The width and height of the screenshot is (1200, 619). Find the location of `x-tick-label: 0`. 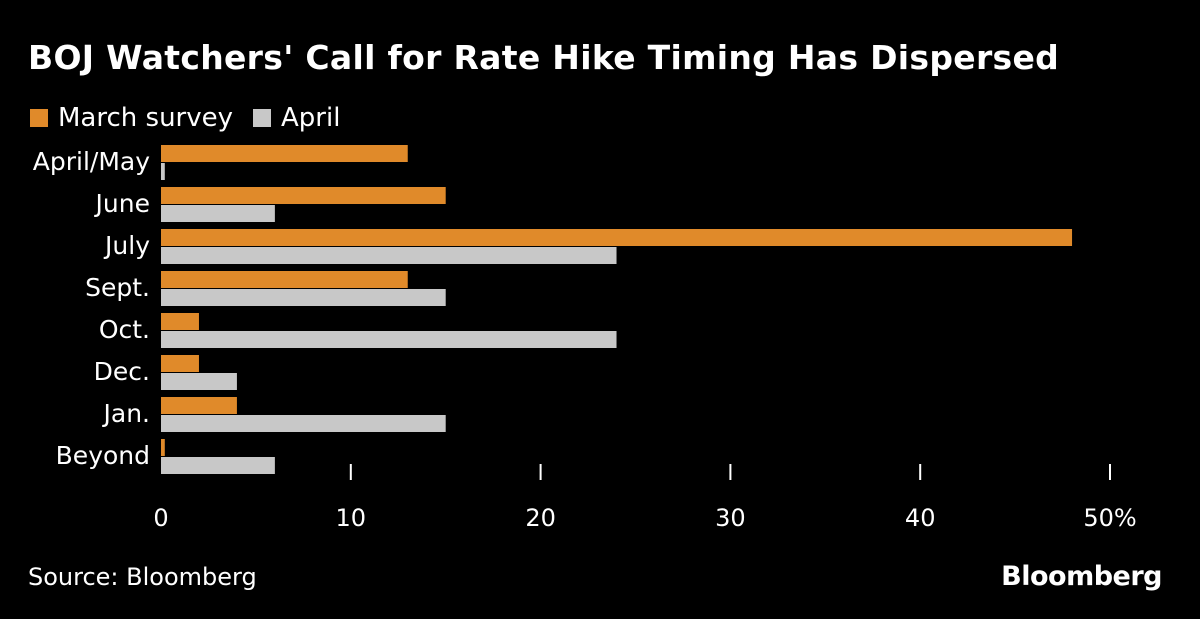

x-tick-label: 0 is located at coordinates (160, 518).